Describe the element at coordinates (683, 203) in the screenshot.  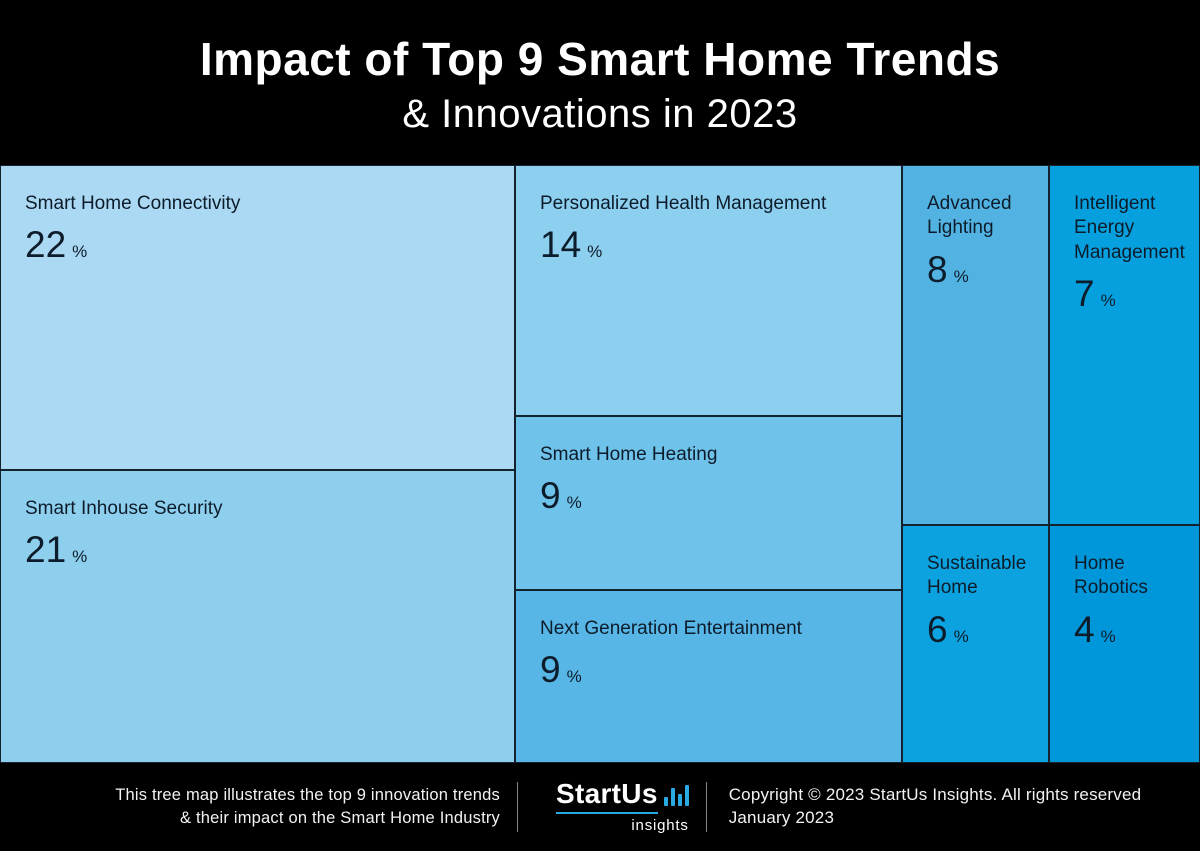
I see `cell-label: Personalized Health Management` at that location.